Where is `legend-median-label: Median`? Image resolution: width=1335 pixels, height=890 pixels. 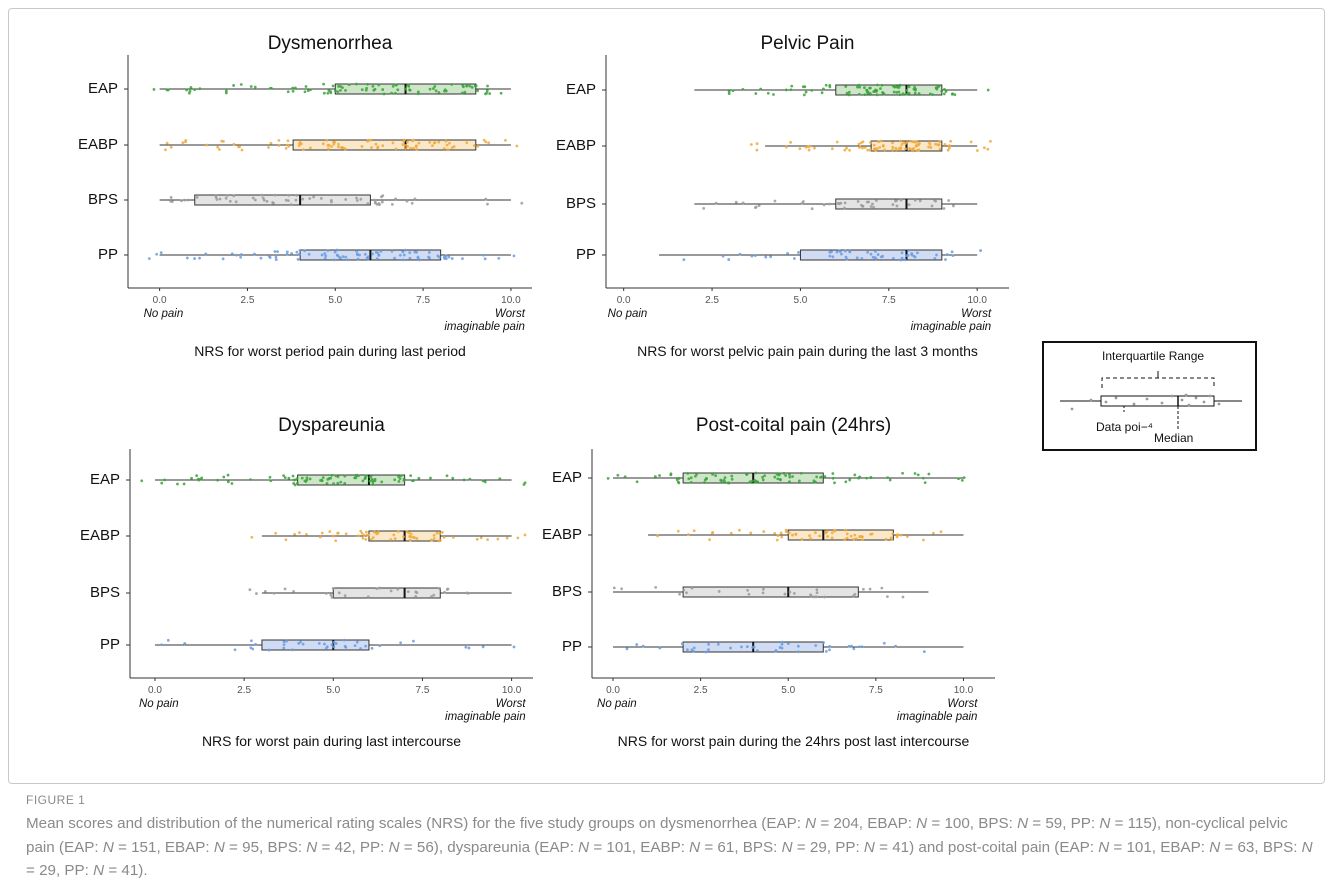 legend-median-label: Median is located at coordinates (1174, 438).